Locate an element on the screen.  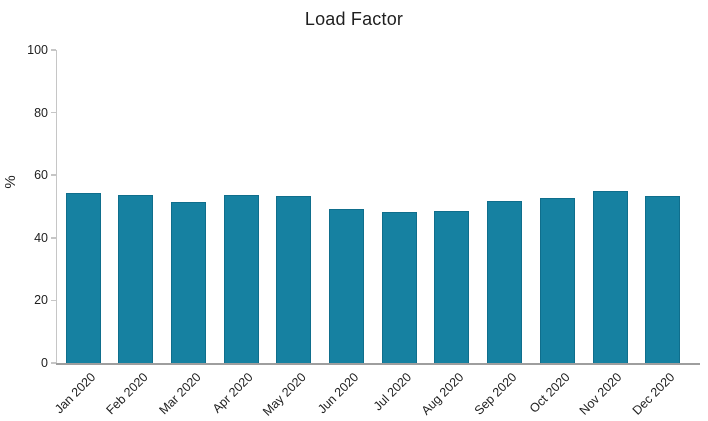
x-tick-label: Feb 2020 is located at coordinates (127, 394).